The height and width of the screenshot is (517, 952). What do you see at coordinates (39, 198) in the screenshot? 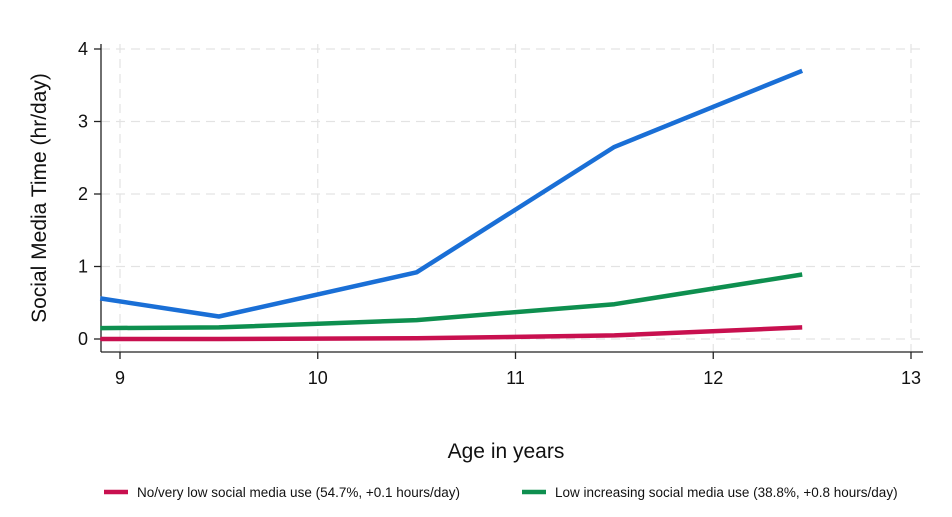
I see `y-axis-title: Social Media Time (hr/day)` at bounding box center [39, 198].